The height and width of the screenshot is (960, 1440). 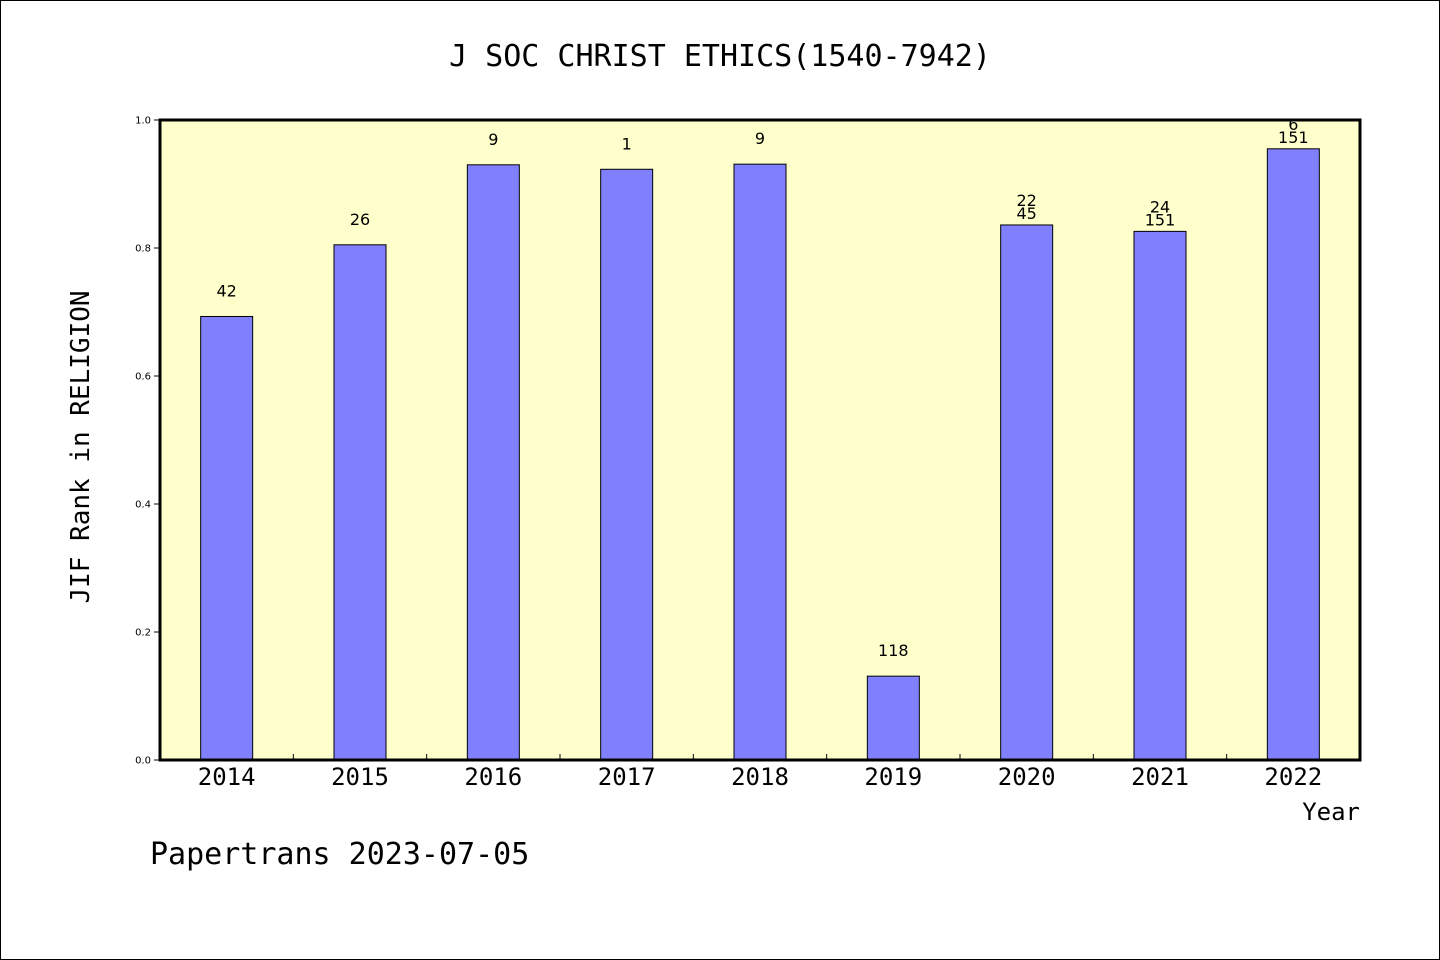 What do you see at coordinates (1160, 219) in the screenshot?
I see `data-label-2021-1: 151` at bounding box center [1160, 219].